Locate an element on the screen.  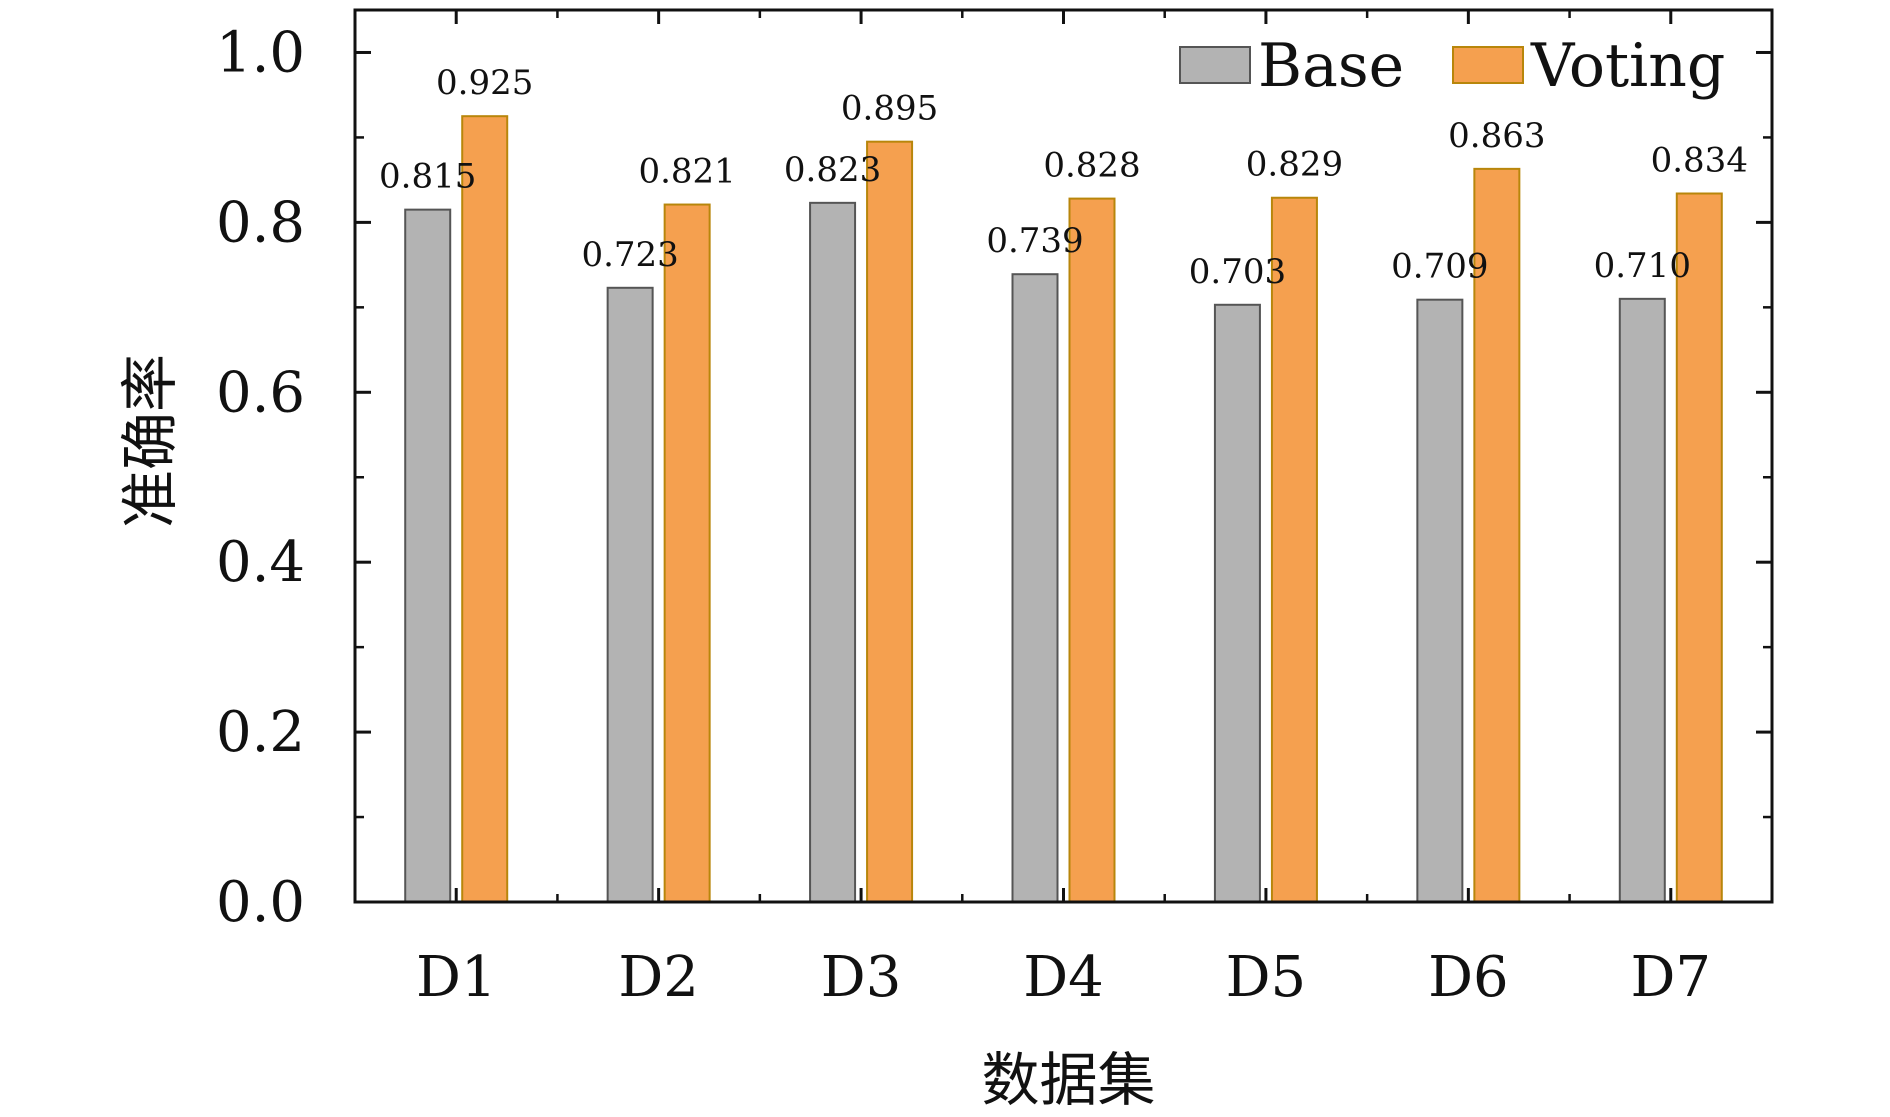
bar-voting-d2 is located at coordinates (687, 553).